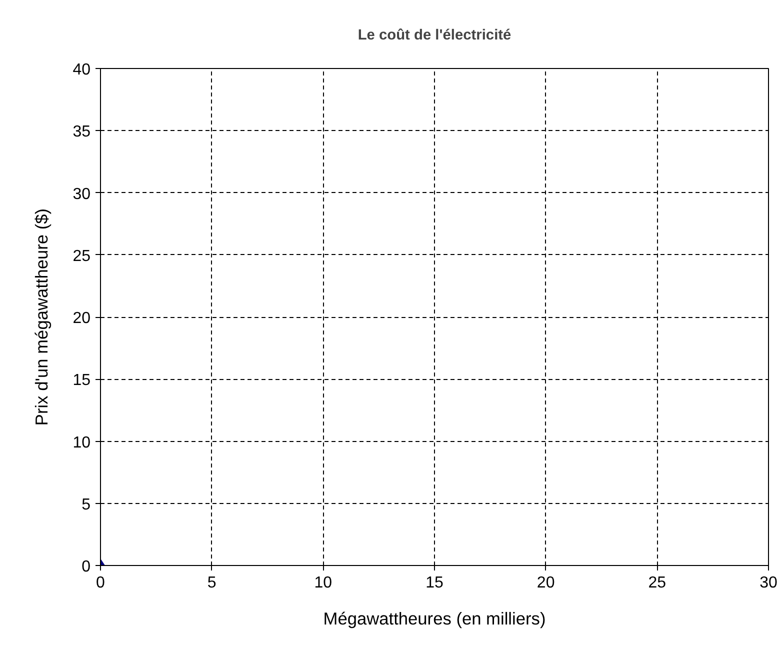  What do you see at coordinates (101, 583) in the screenshot?
I see `x-tick-label: 0` at bounding box center [101, 583].